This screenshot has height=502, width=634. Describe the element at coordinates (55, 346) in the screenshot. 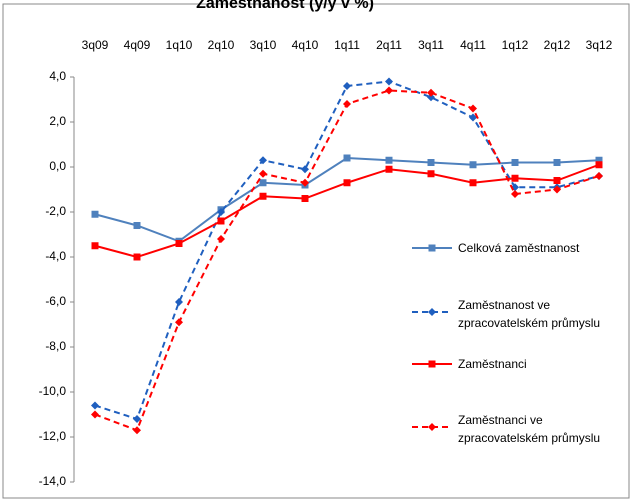

I see `y-tick-label: -8,0` at that location.